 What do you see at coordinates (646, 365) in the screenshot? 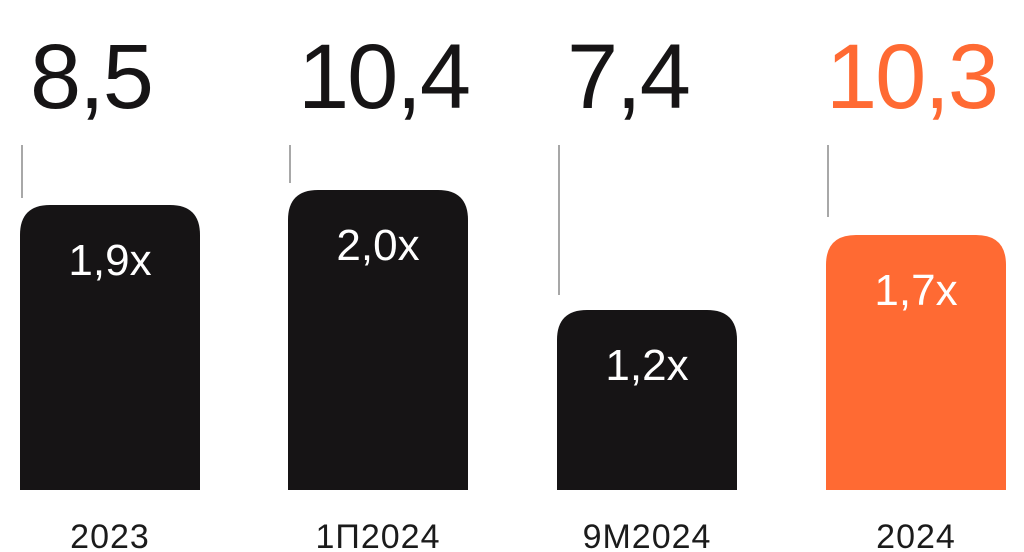
I see `bar-value-label: 1,2x` at bounding box center [646, 365].